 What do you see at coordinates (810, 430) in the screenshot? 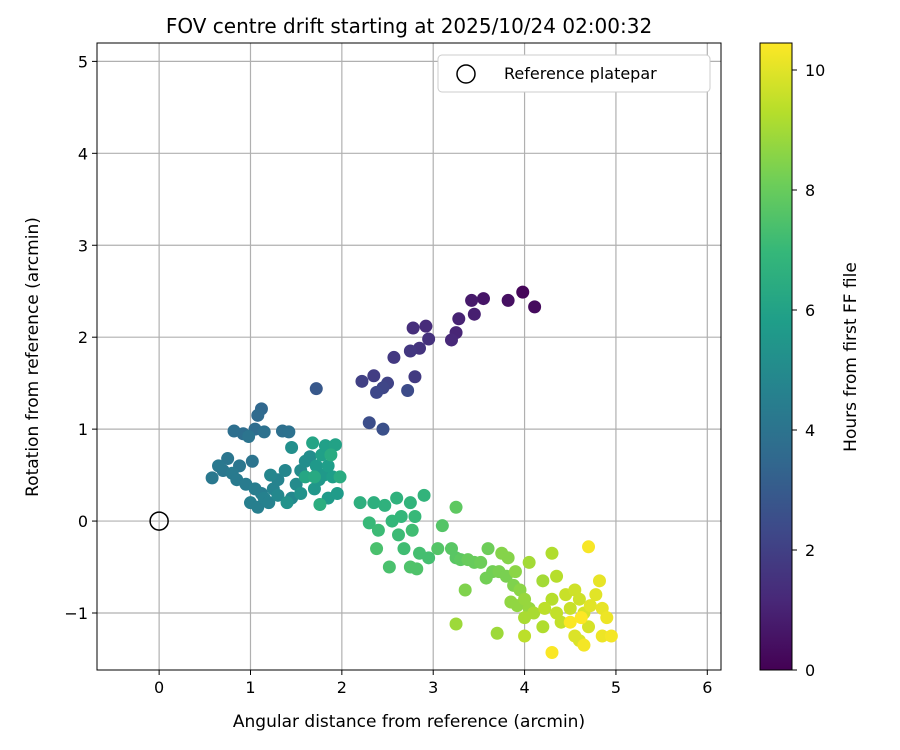
I see `colorbar-tick-label: 4` at bounding box center [810, 430].